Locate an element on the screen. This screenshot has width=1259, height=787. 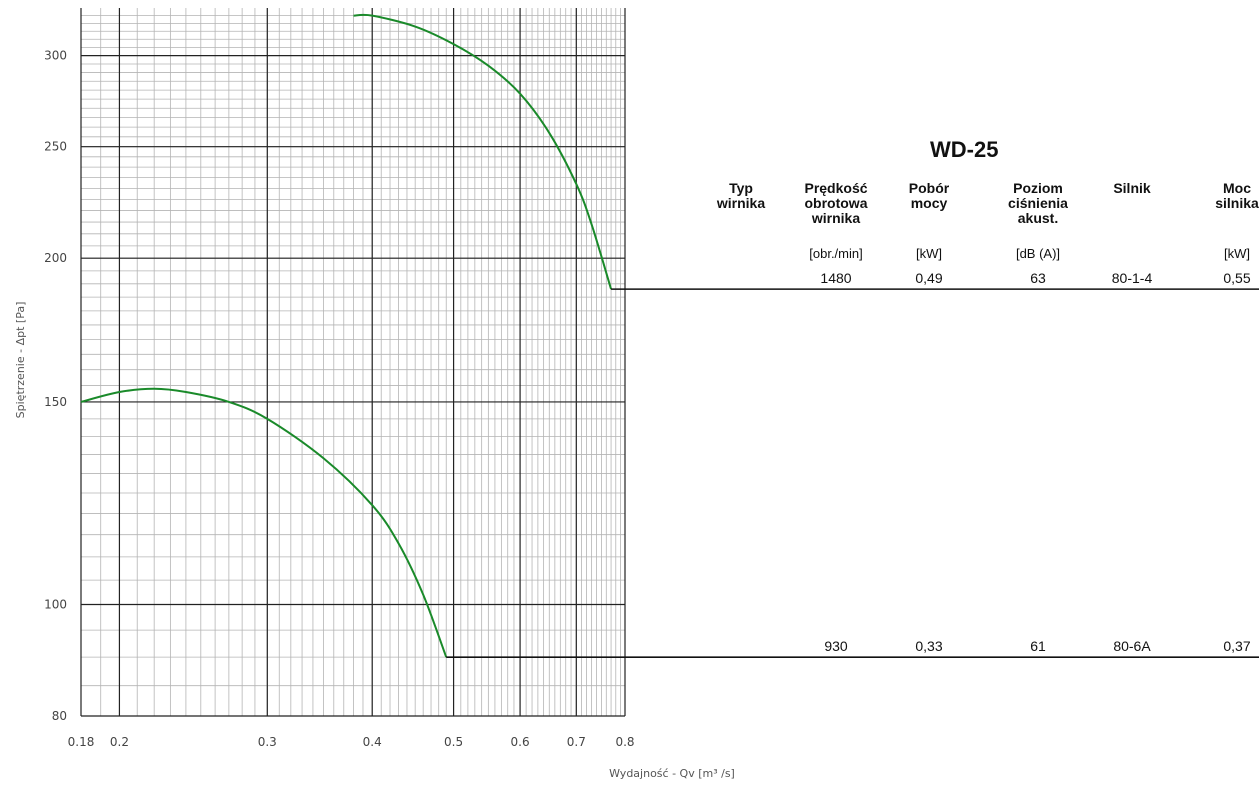
x-tick-label: 0.5 is located at coordinates (453, 742).